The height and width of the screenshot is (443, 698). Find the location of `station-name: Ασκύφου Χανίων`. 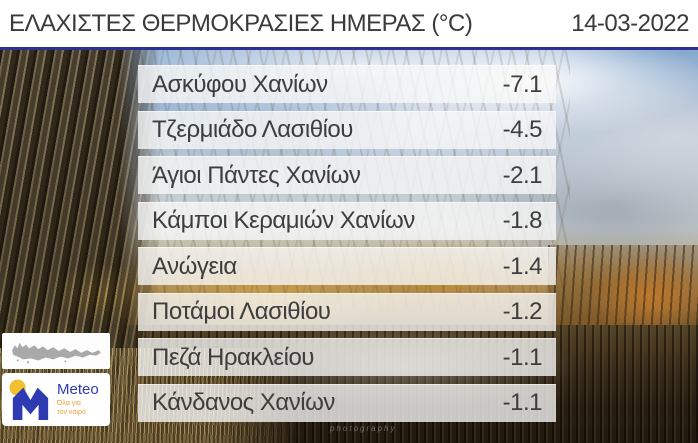

station-name: Ασκύφου Χανίων is located at coordinates (240, 84).